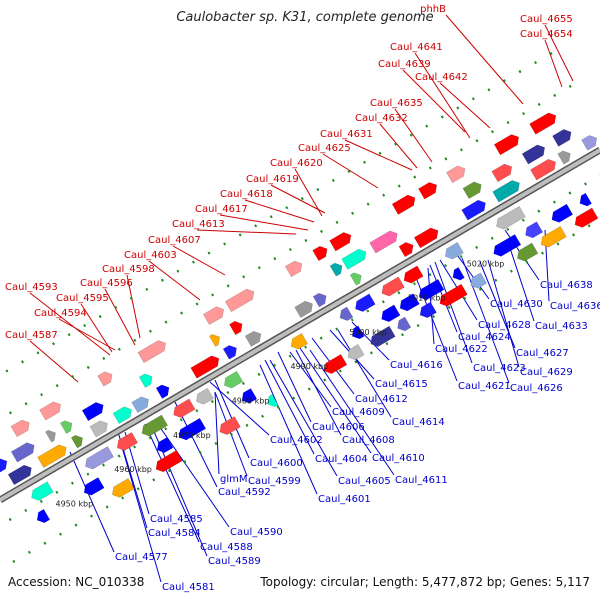 This screenshot has height=600, width=600. What do you see at coordinates (256, 532) in the screenshot?
I see `gene-label-bottom: Caul_4590` at bounding box center [256, 532].